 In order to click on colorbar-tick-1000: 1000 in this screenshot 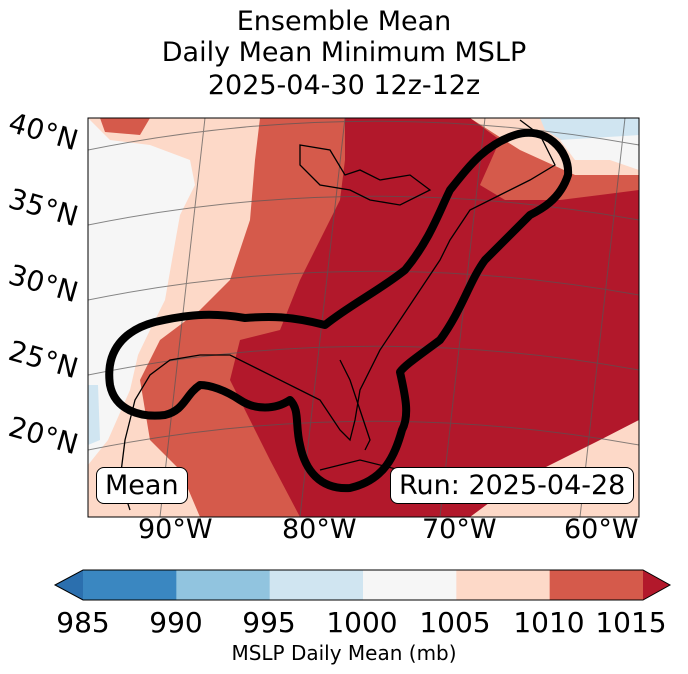, I will do `click(362, 622)`.